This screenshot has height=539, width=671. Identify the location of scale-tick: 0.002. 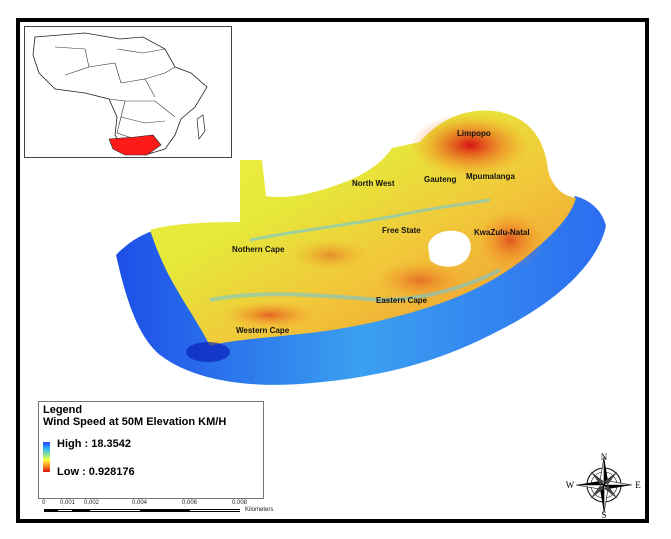
(92, 503).